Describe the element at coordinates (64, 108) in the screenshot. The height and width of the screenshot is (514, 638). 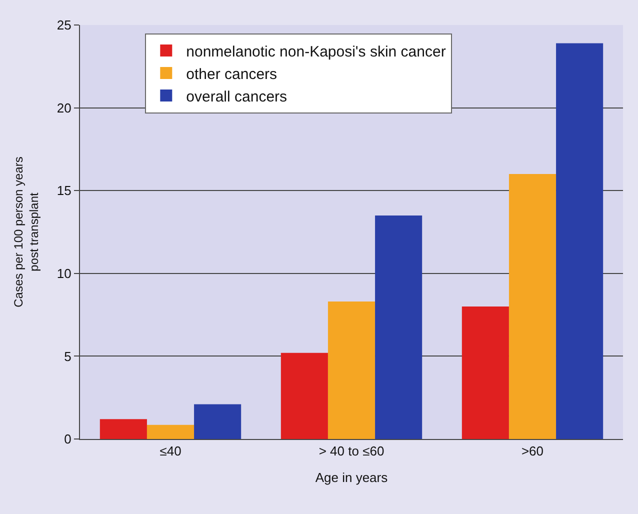
I see `y-tick-label: 20` at that location.